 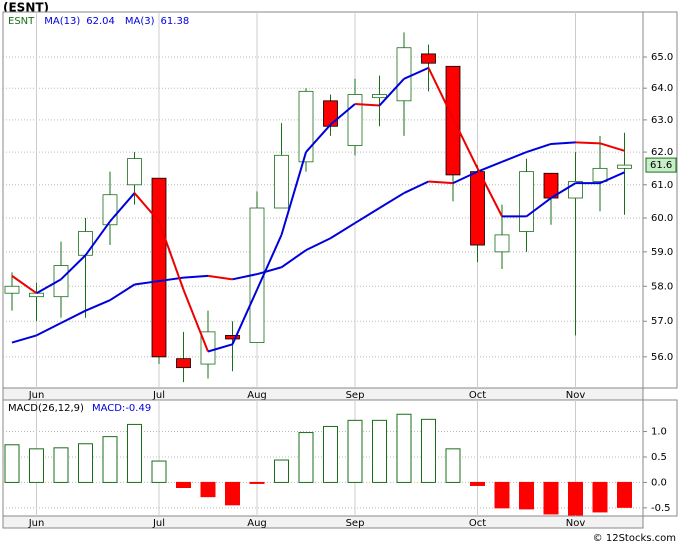 What do you see at coordinates (662, 120) in the screenshot?
I see `y-tick-label: 63.0` at bounding box center [662, 120].